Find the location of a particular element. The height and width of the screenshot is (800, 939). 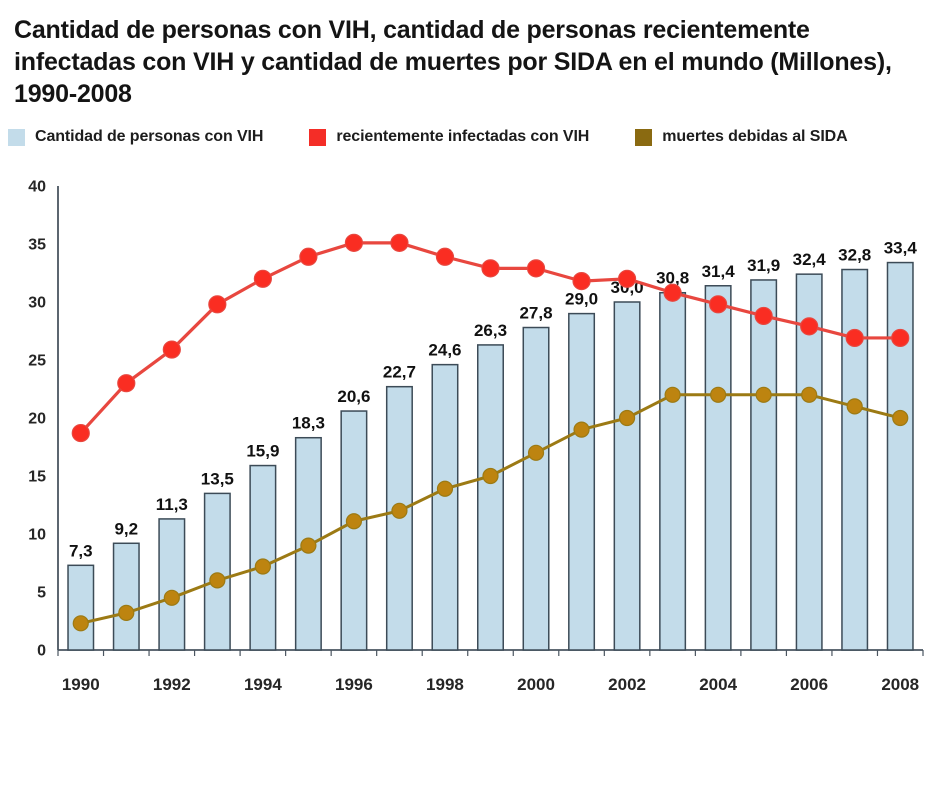

bar-value-label: 31,9 is located at coordinates (763, 265).